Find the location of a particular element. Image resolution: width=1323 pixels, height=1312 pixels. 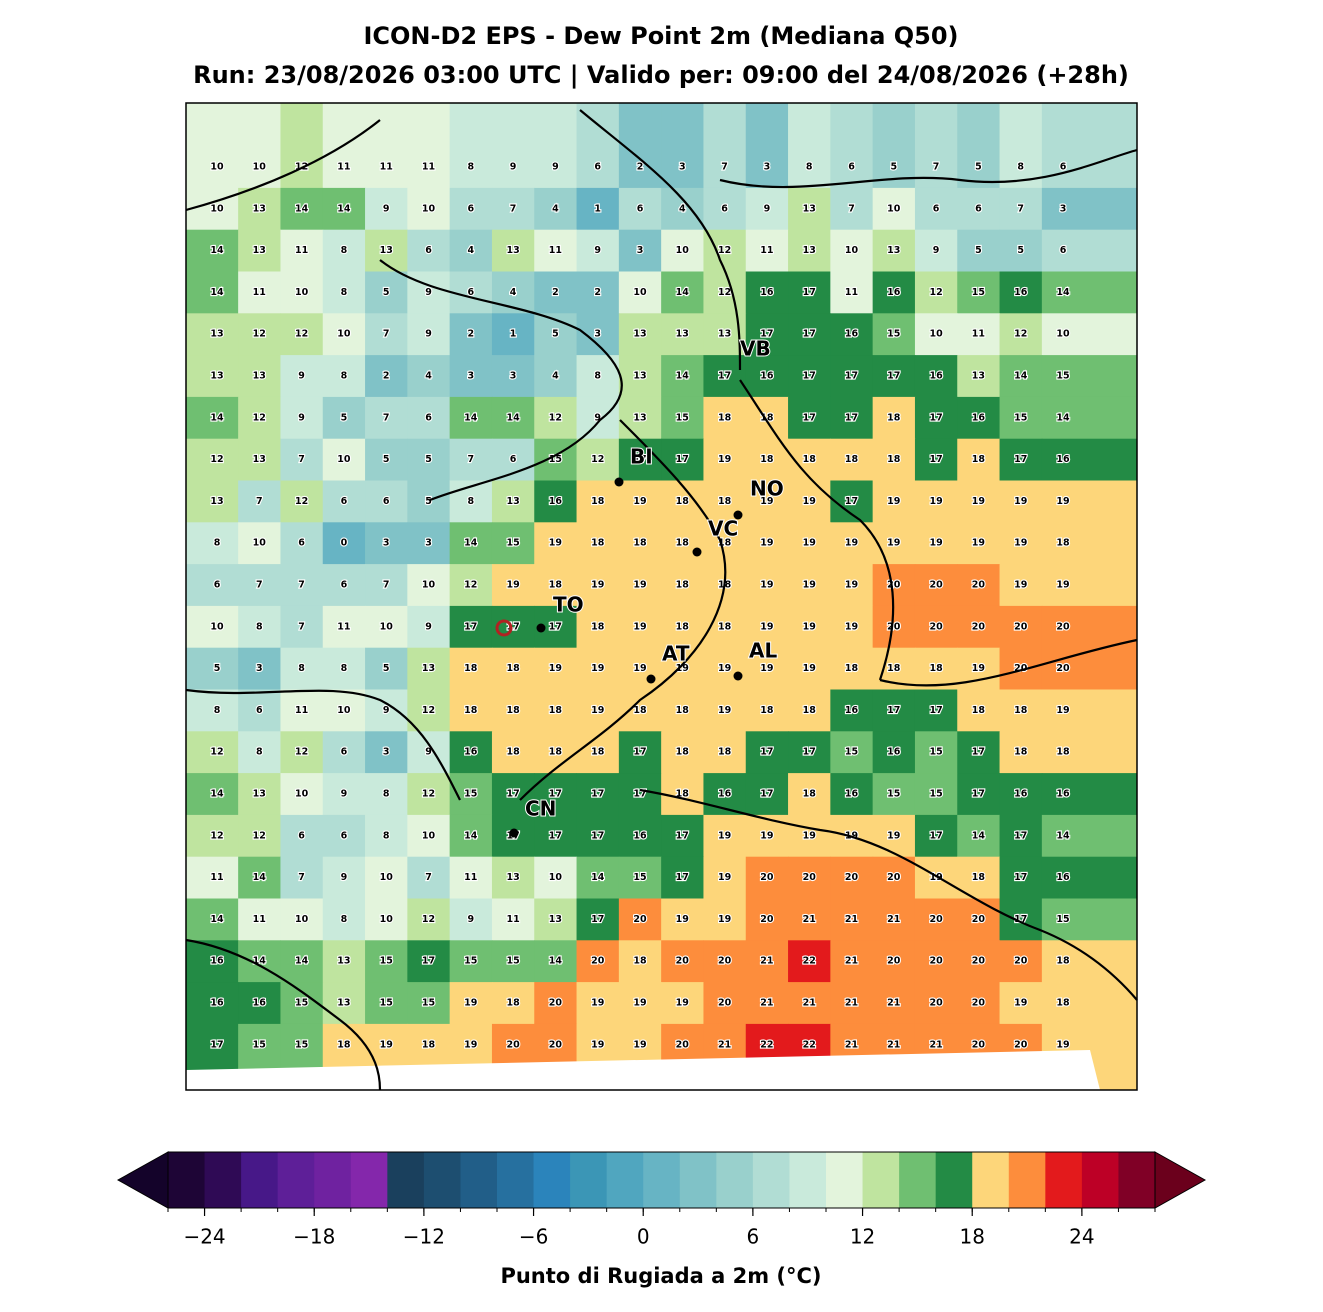

colorbar-tick-label: 6 is located at coordinates (753, 1237).